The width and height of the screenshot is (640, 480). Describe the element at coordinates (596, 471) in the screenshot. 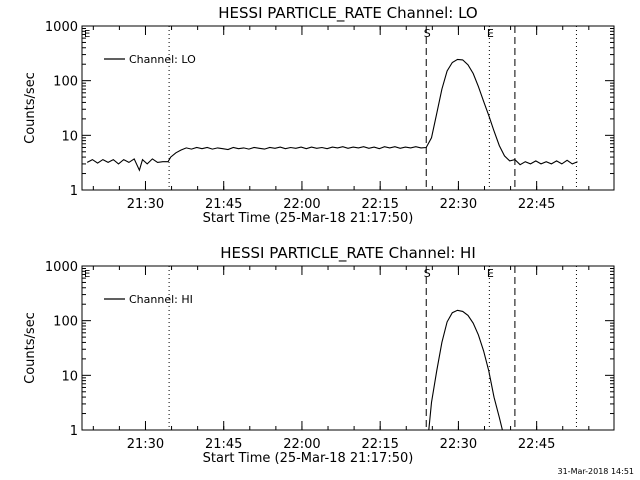

I see `plot-timestamp: 31-Mar-2018 14:51` at that location.